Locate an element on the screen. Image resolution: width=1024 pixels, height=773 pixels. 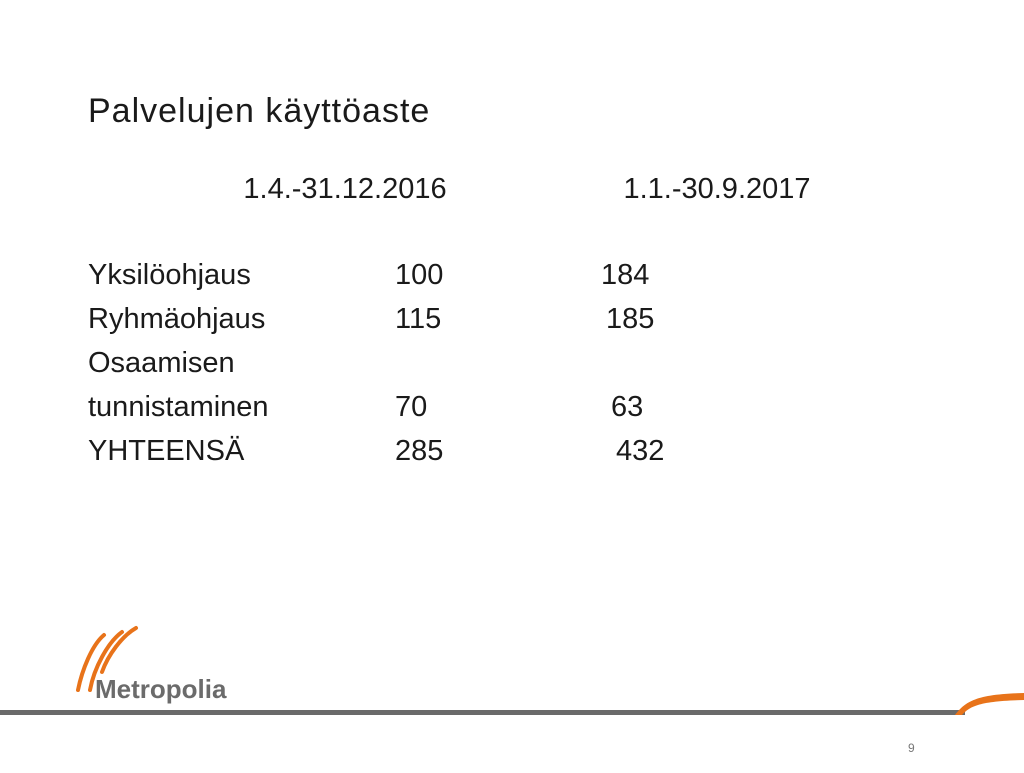
cell-value: 432 is located at coordinates (640, 451).